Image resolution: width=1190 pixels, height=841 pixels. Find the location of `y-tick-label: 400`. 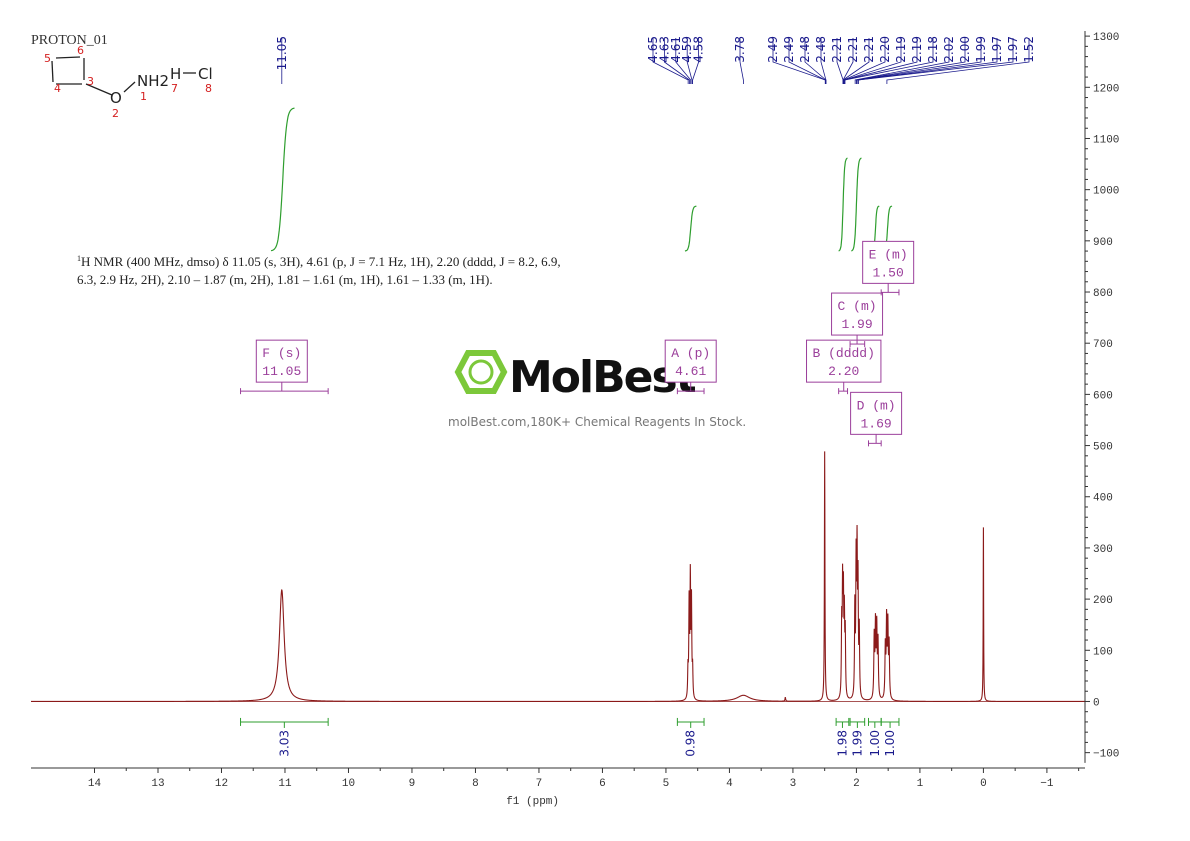

y-tick-label: 400 is located at coordinates (1103, 499).